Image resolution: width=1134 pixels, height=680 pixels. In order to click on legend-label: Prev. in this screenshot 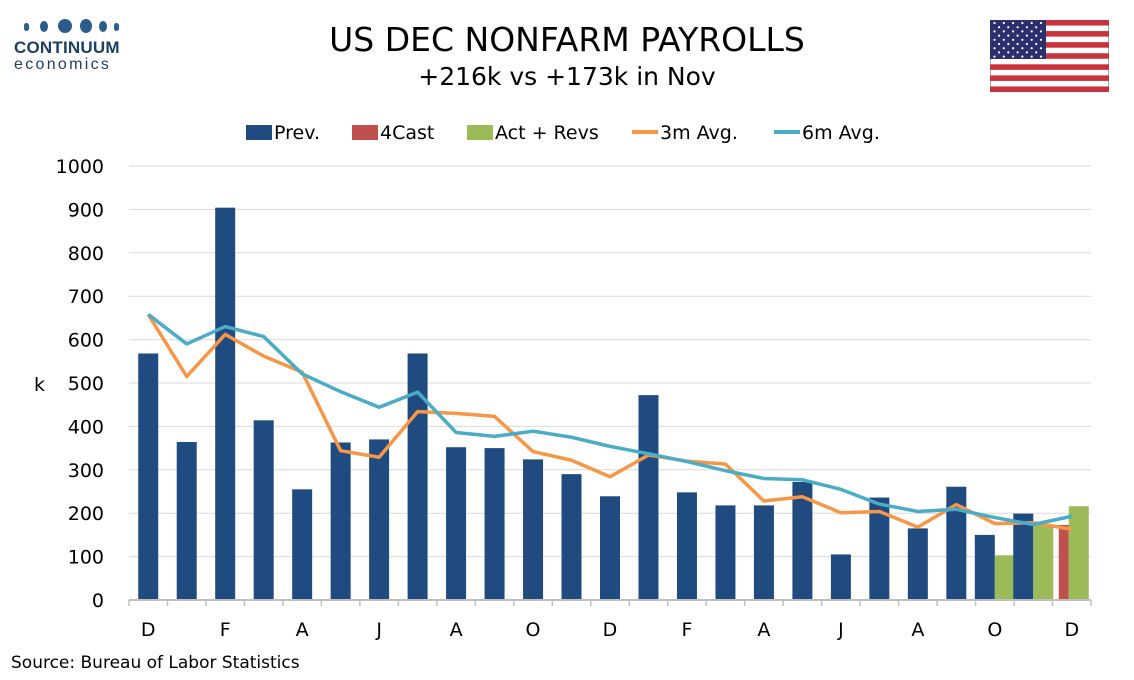, I will do `click(297, 133)`.